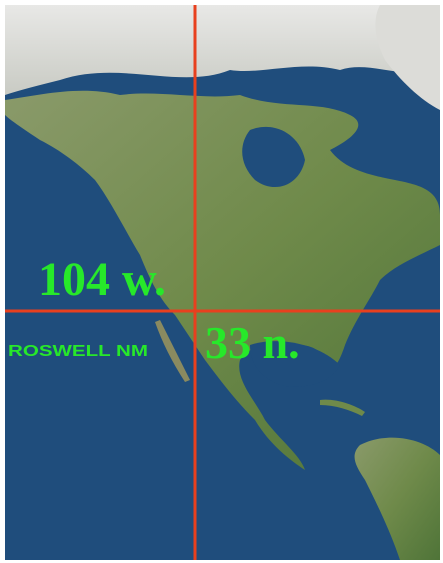  What do you see at coordinates (342, 407) in the screenshot?
I see `caribbean` at bounding box center [342, 407].